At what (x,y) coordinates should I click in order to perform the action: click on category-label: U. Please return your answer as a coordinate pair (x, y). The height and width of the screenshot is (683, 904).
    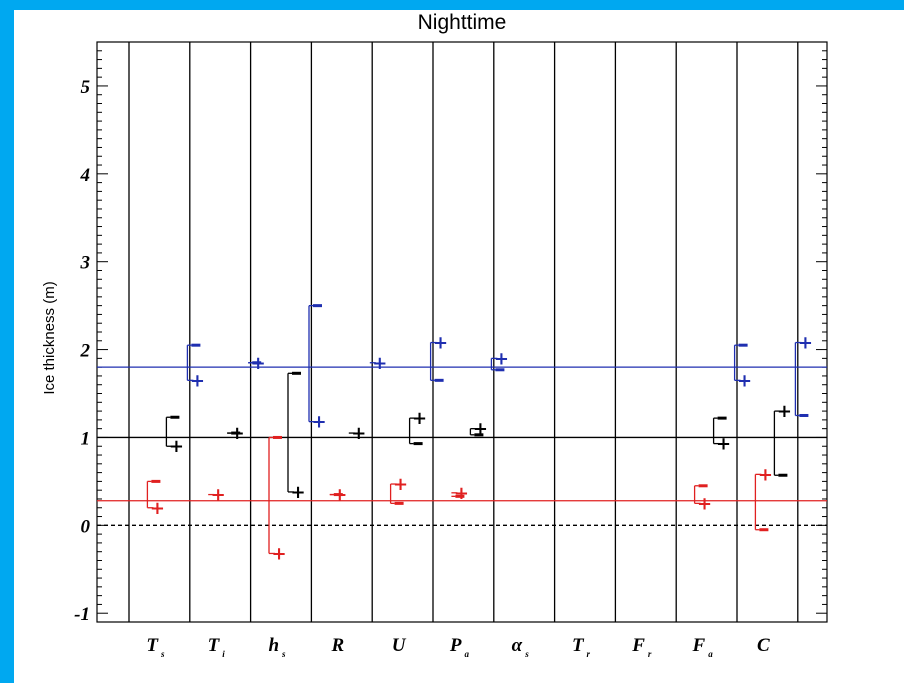
    Looking at the image, I should click on (399, 645).